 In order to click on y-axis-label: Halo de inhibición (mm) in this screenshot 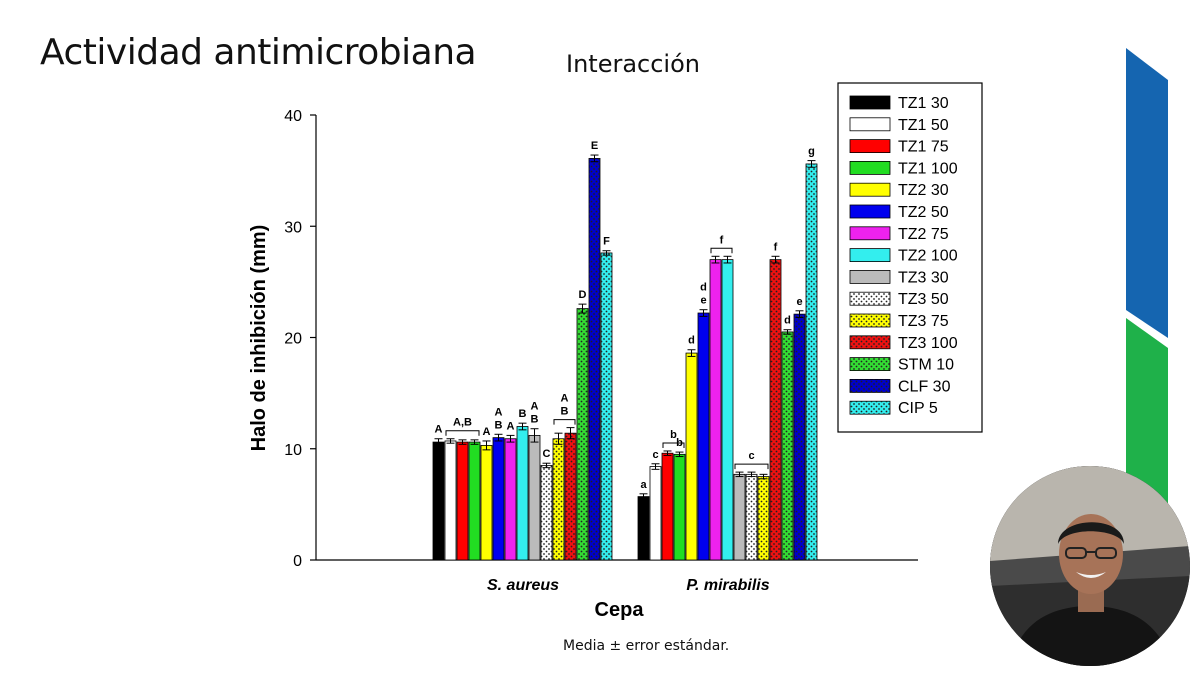, I will do `click(259, 338)`.